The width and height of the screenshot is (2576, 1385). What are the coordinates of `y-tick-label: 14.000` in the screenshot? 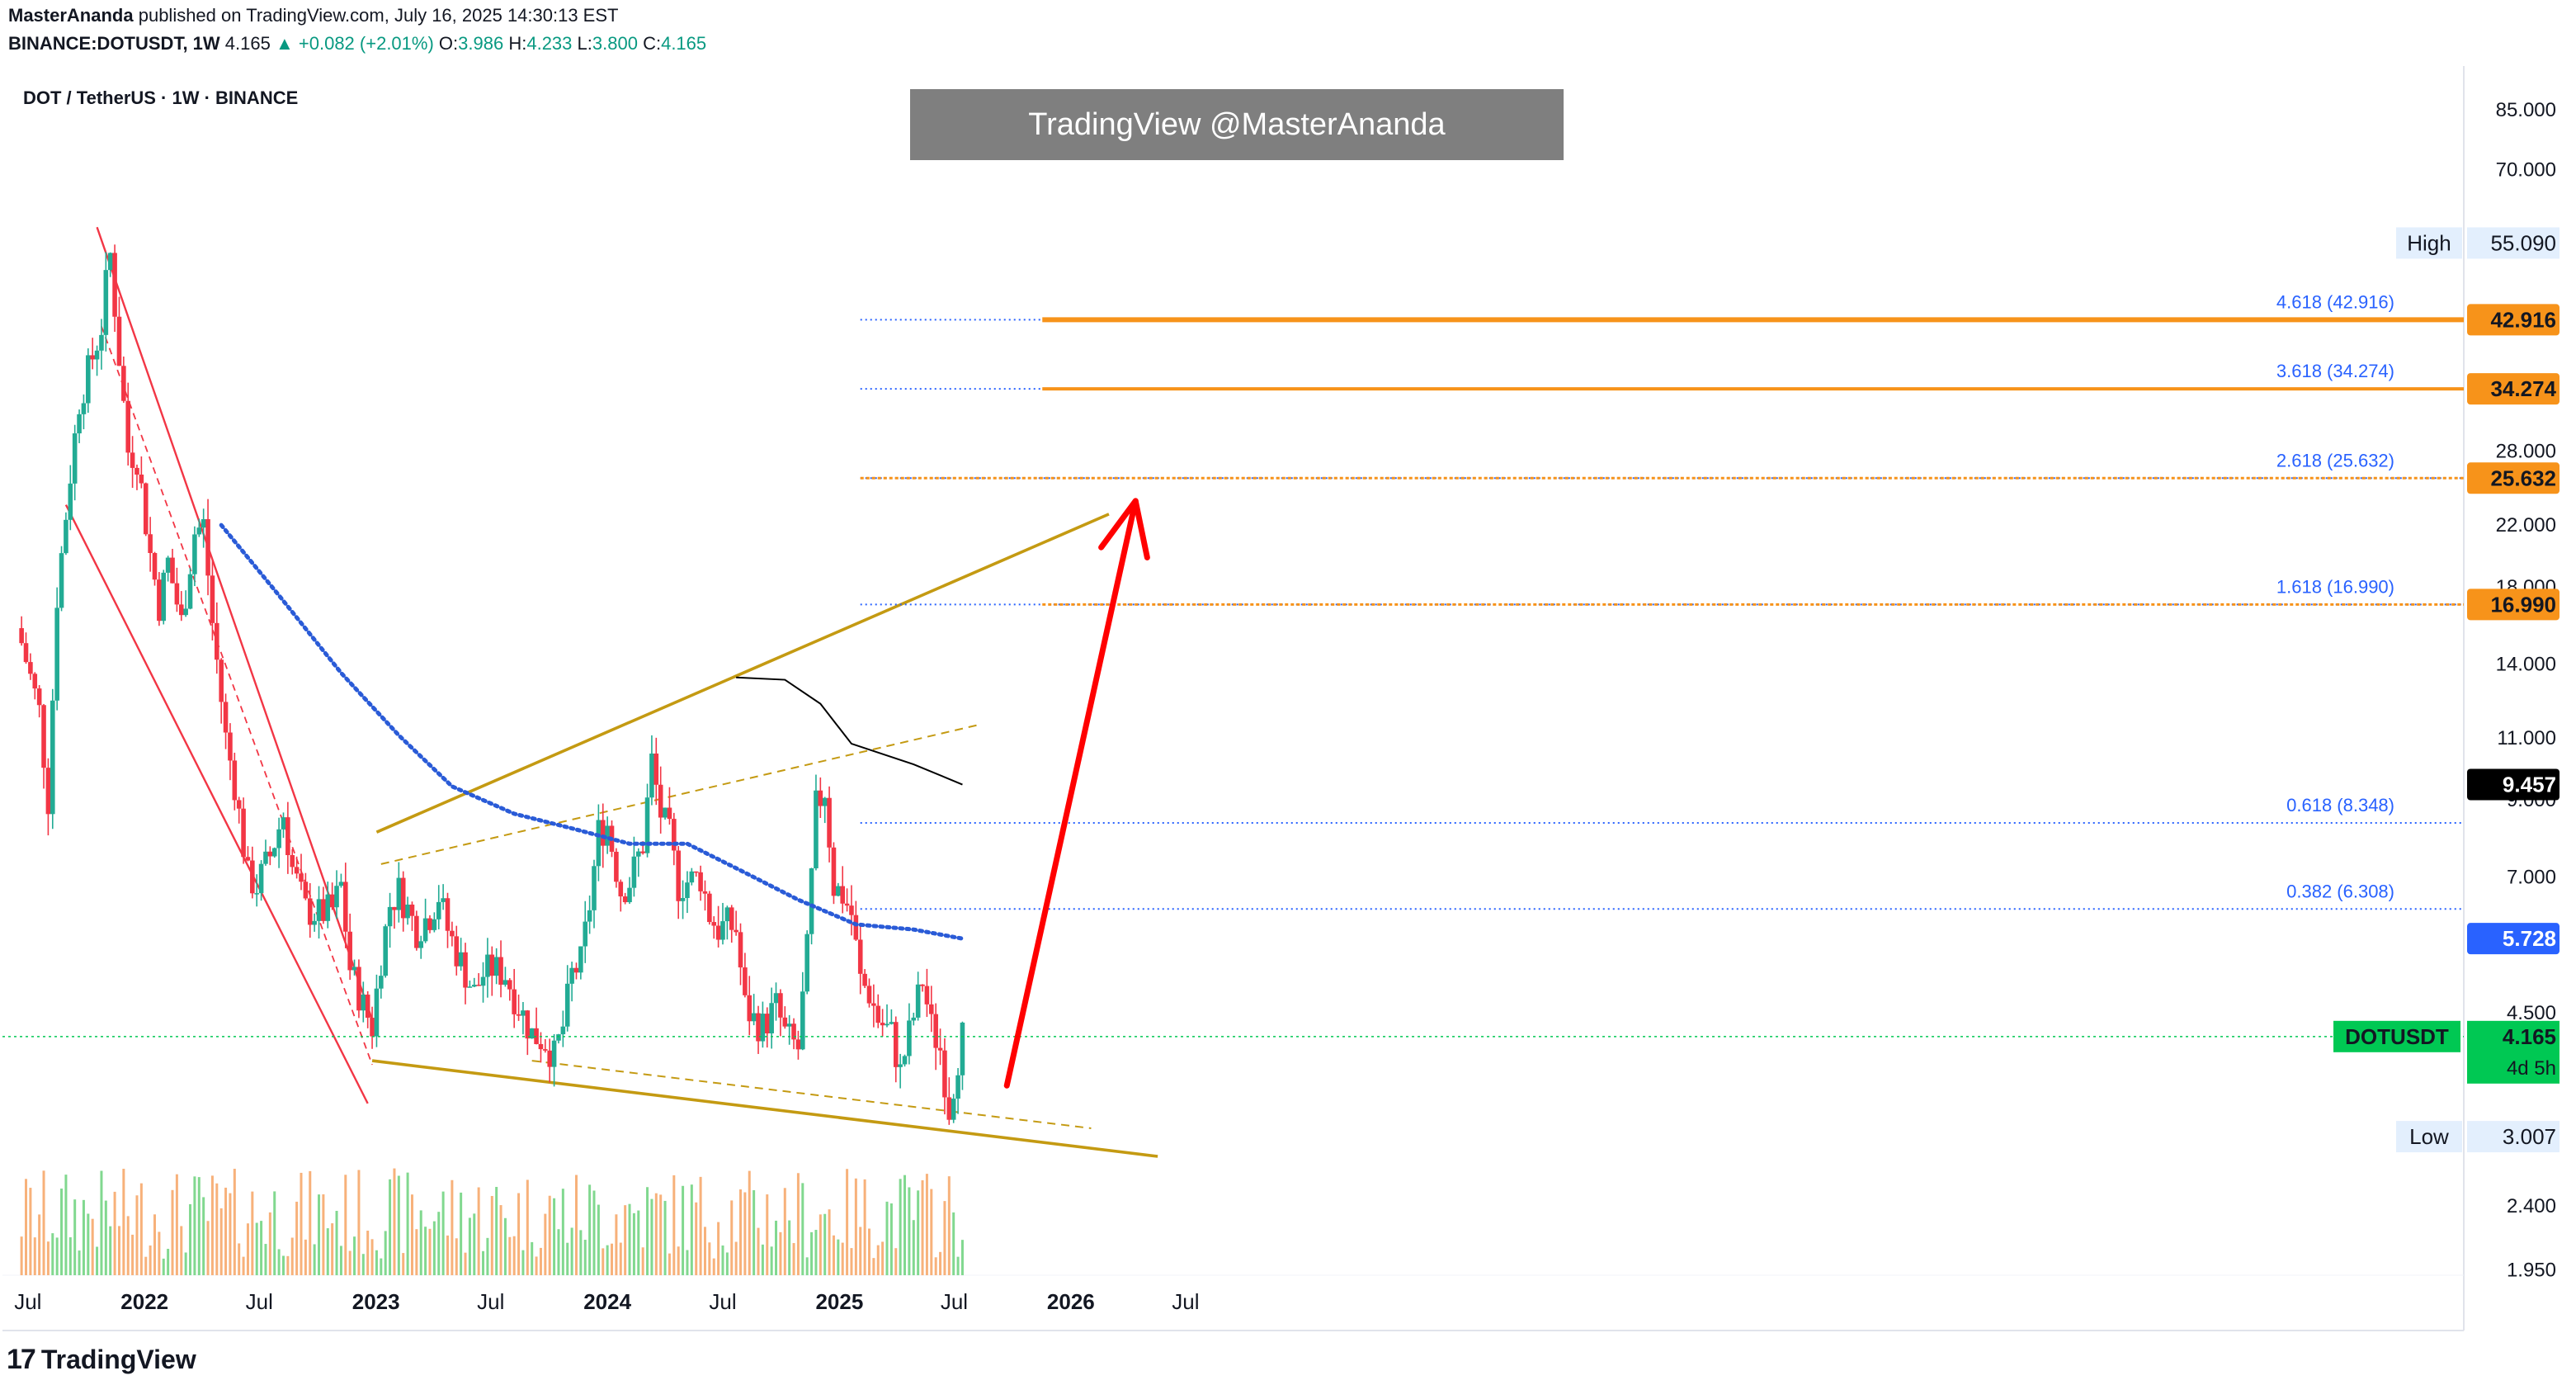 It's located at (2526, 664).